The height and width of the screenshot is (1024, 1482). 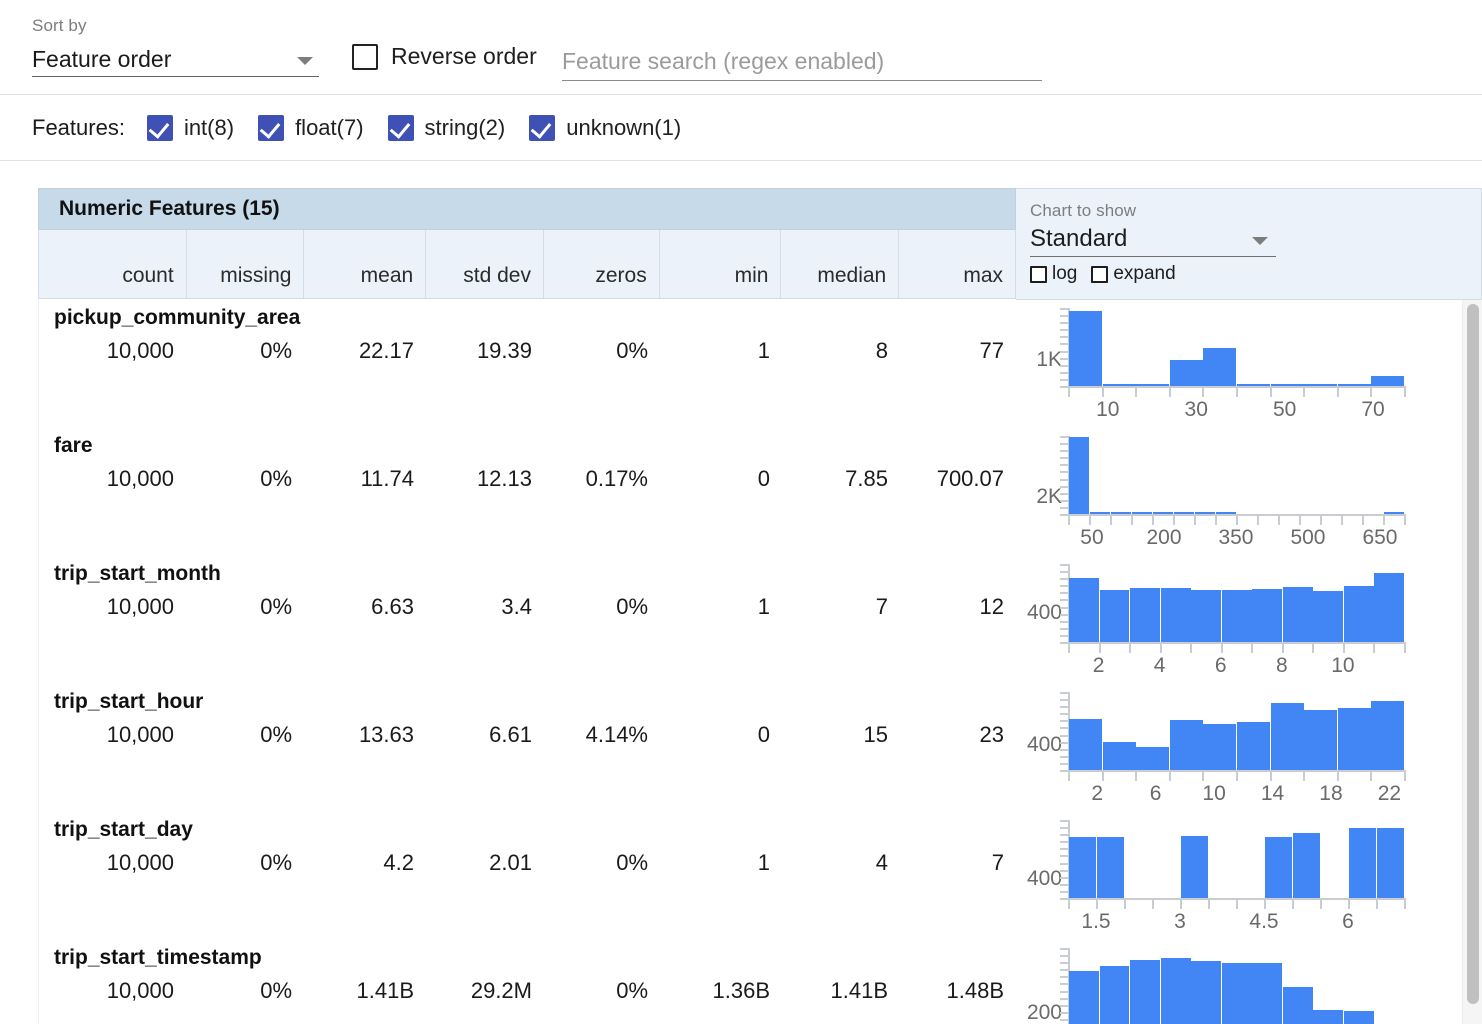 What do you see at coordinates (605, 127) in the screenshot?
I see `feature-type-unknown-checkbox: unknown(1)` at bounding box center [605, 127].